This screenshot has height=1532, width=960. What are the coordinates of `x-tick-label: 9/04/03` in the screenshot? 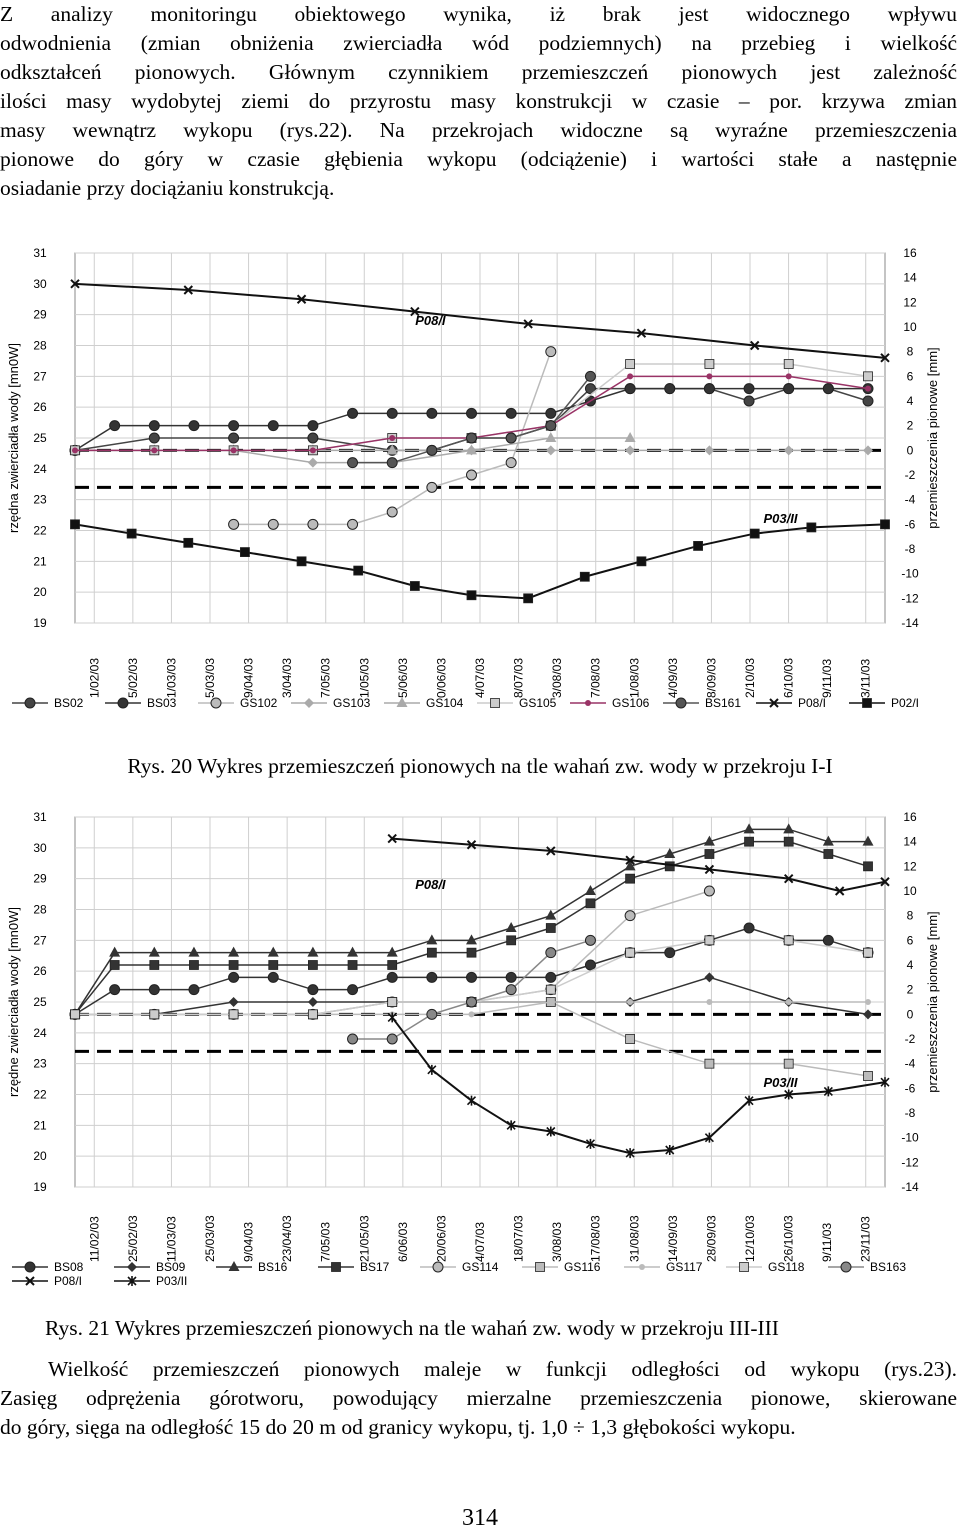 It's located at (249, 678).